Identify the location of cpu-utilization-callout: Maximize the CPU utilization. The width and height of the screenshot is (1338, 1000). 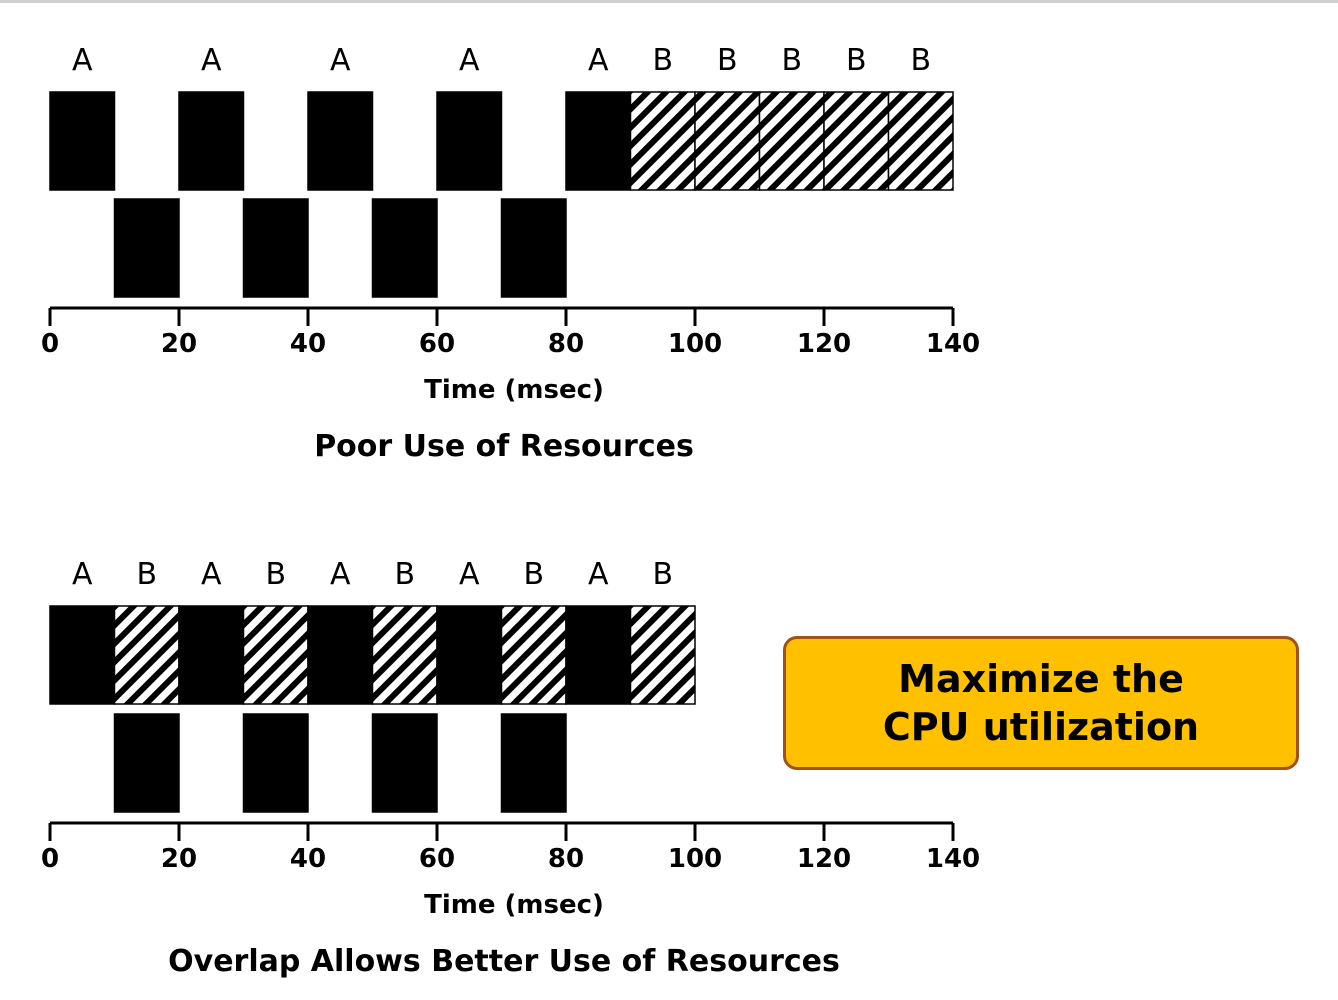
(1041, 703).